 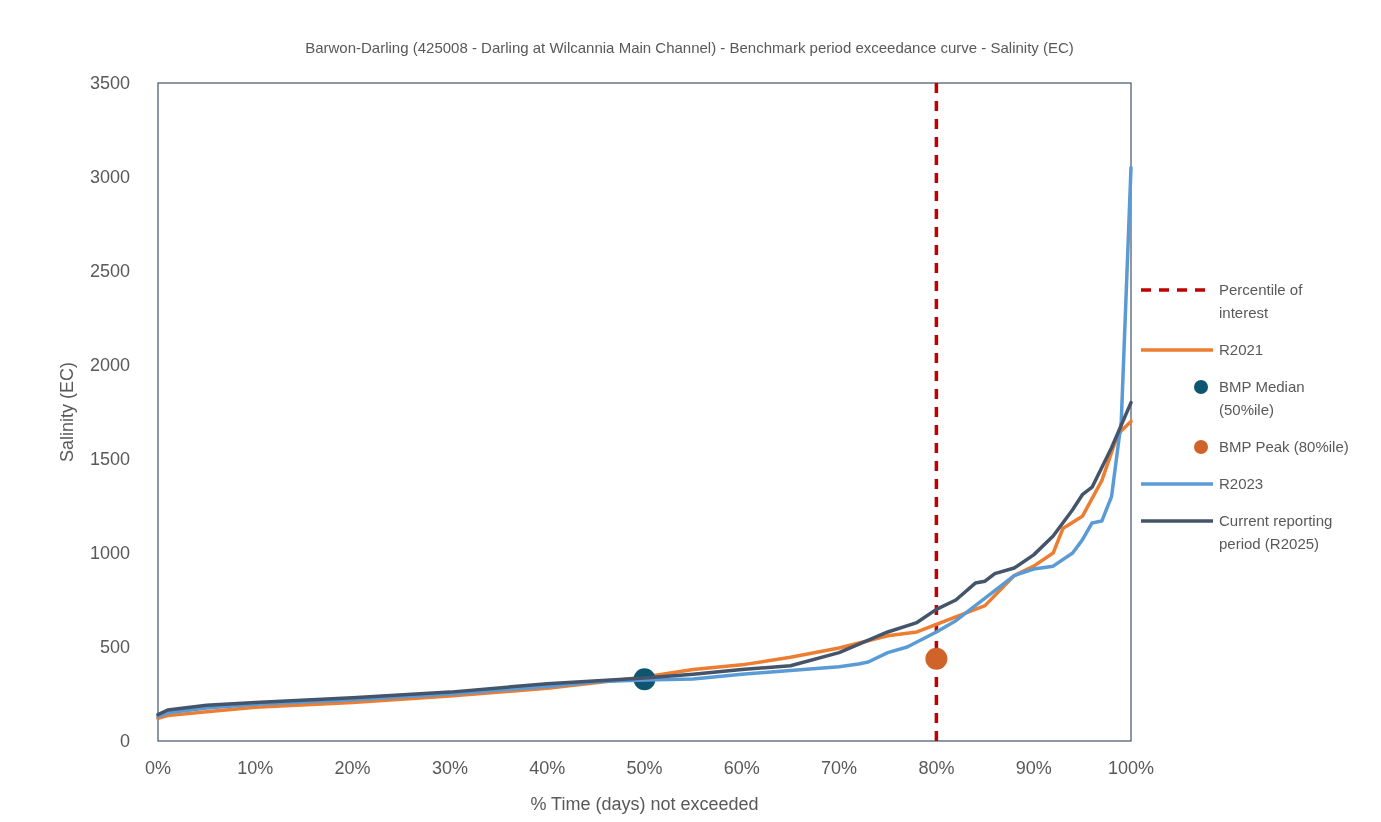 I want to click on y-axis-title: Salinity (EC), so click(x=67, y=412).